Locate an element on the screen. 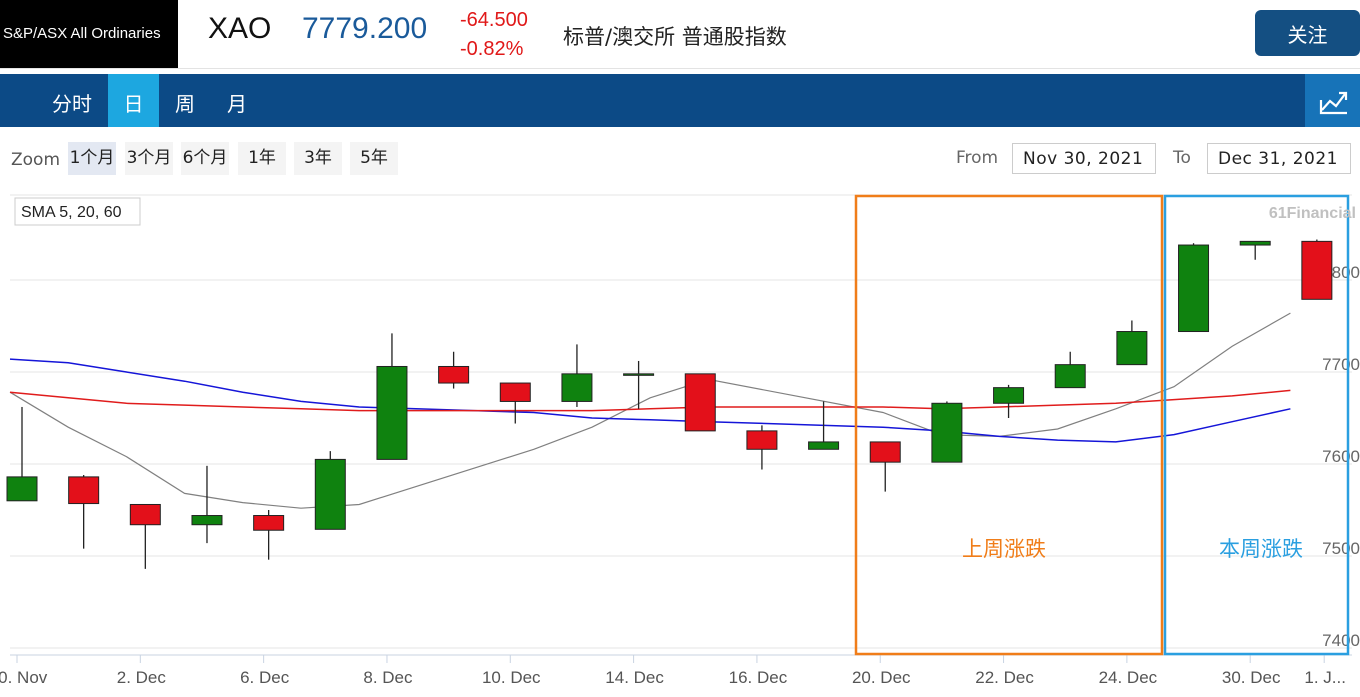 This screenshot has width=1360, height=697. zoom-6m-button: 6个月 is located at coordinates (205, 158).